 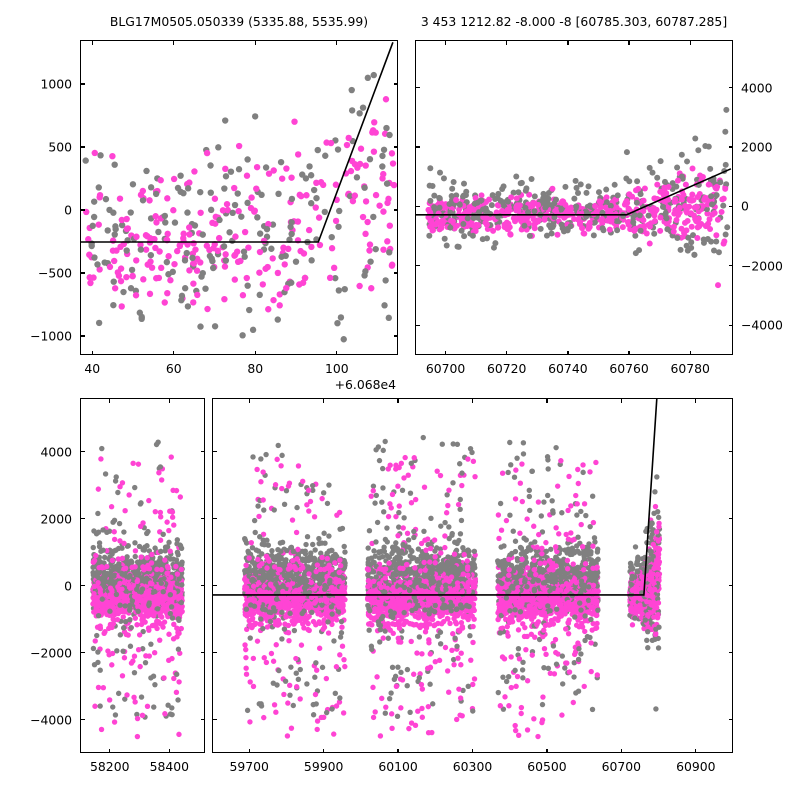 What do you see at coordinates (110, 766) in the screenshot?
I see `x-tick-label: 58200` at bounding box center [110, 766].